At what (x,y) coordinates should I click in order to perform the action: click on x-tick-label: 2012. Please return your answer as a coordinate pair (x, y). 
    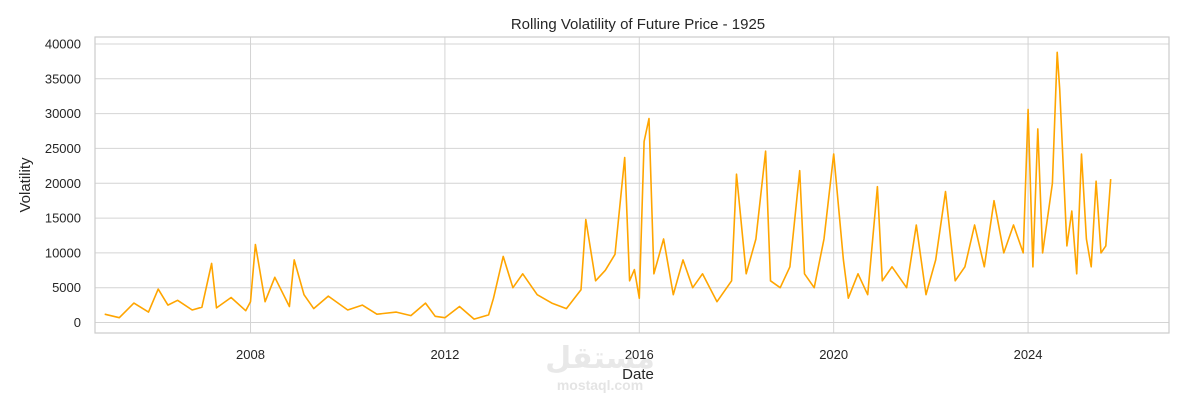
    Looking at the image, I should click on (444, 354).